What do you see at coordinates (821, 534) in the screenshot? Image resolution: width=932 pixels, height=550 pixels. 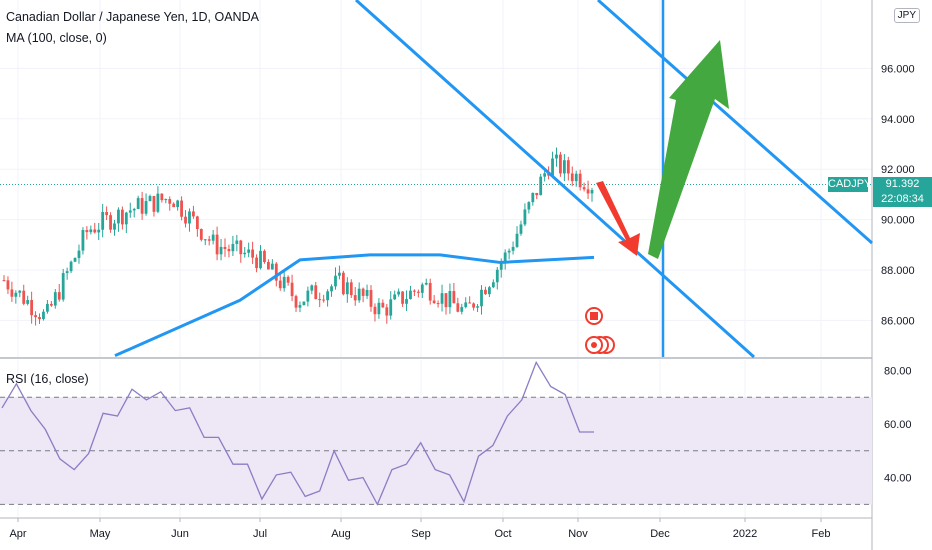 I see `time-tick-label: Feb` at bounding box center [821, 534].